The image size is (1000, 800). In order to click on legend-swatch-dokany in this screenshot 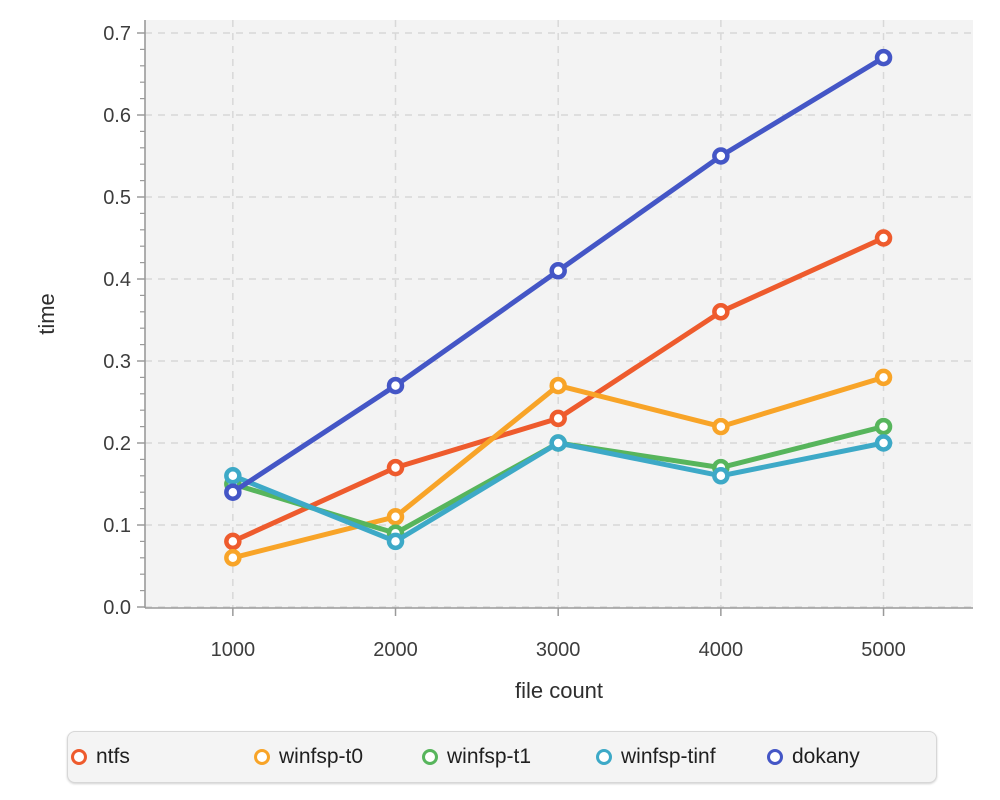, I will do `click(775, 757)`.